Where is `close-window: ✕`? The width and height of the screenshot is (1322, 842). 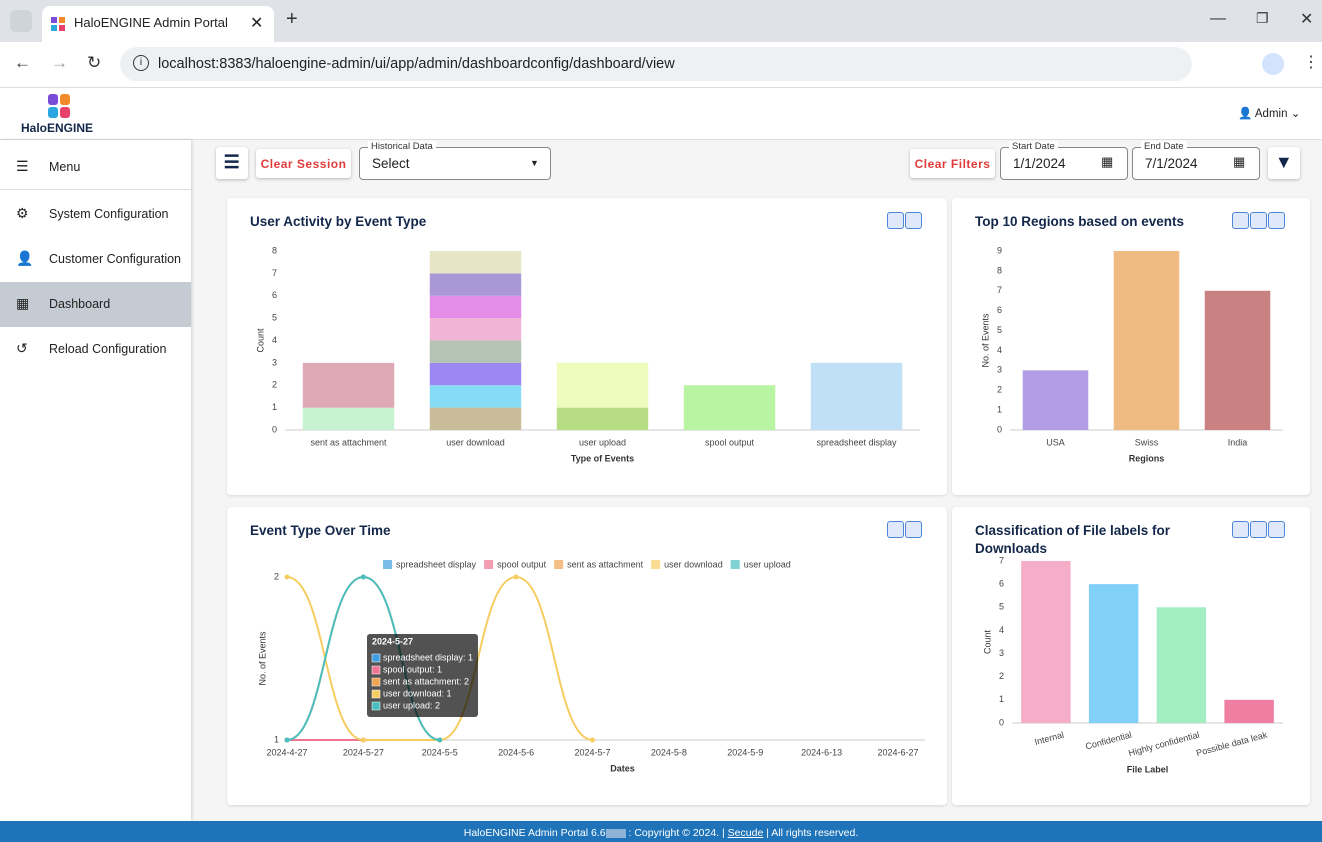 close-window: ✕ is located at coordinates (1307, 19).